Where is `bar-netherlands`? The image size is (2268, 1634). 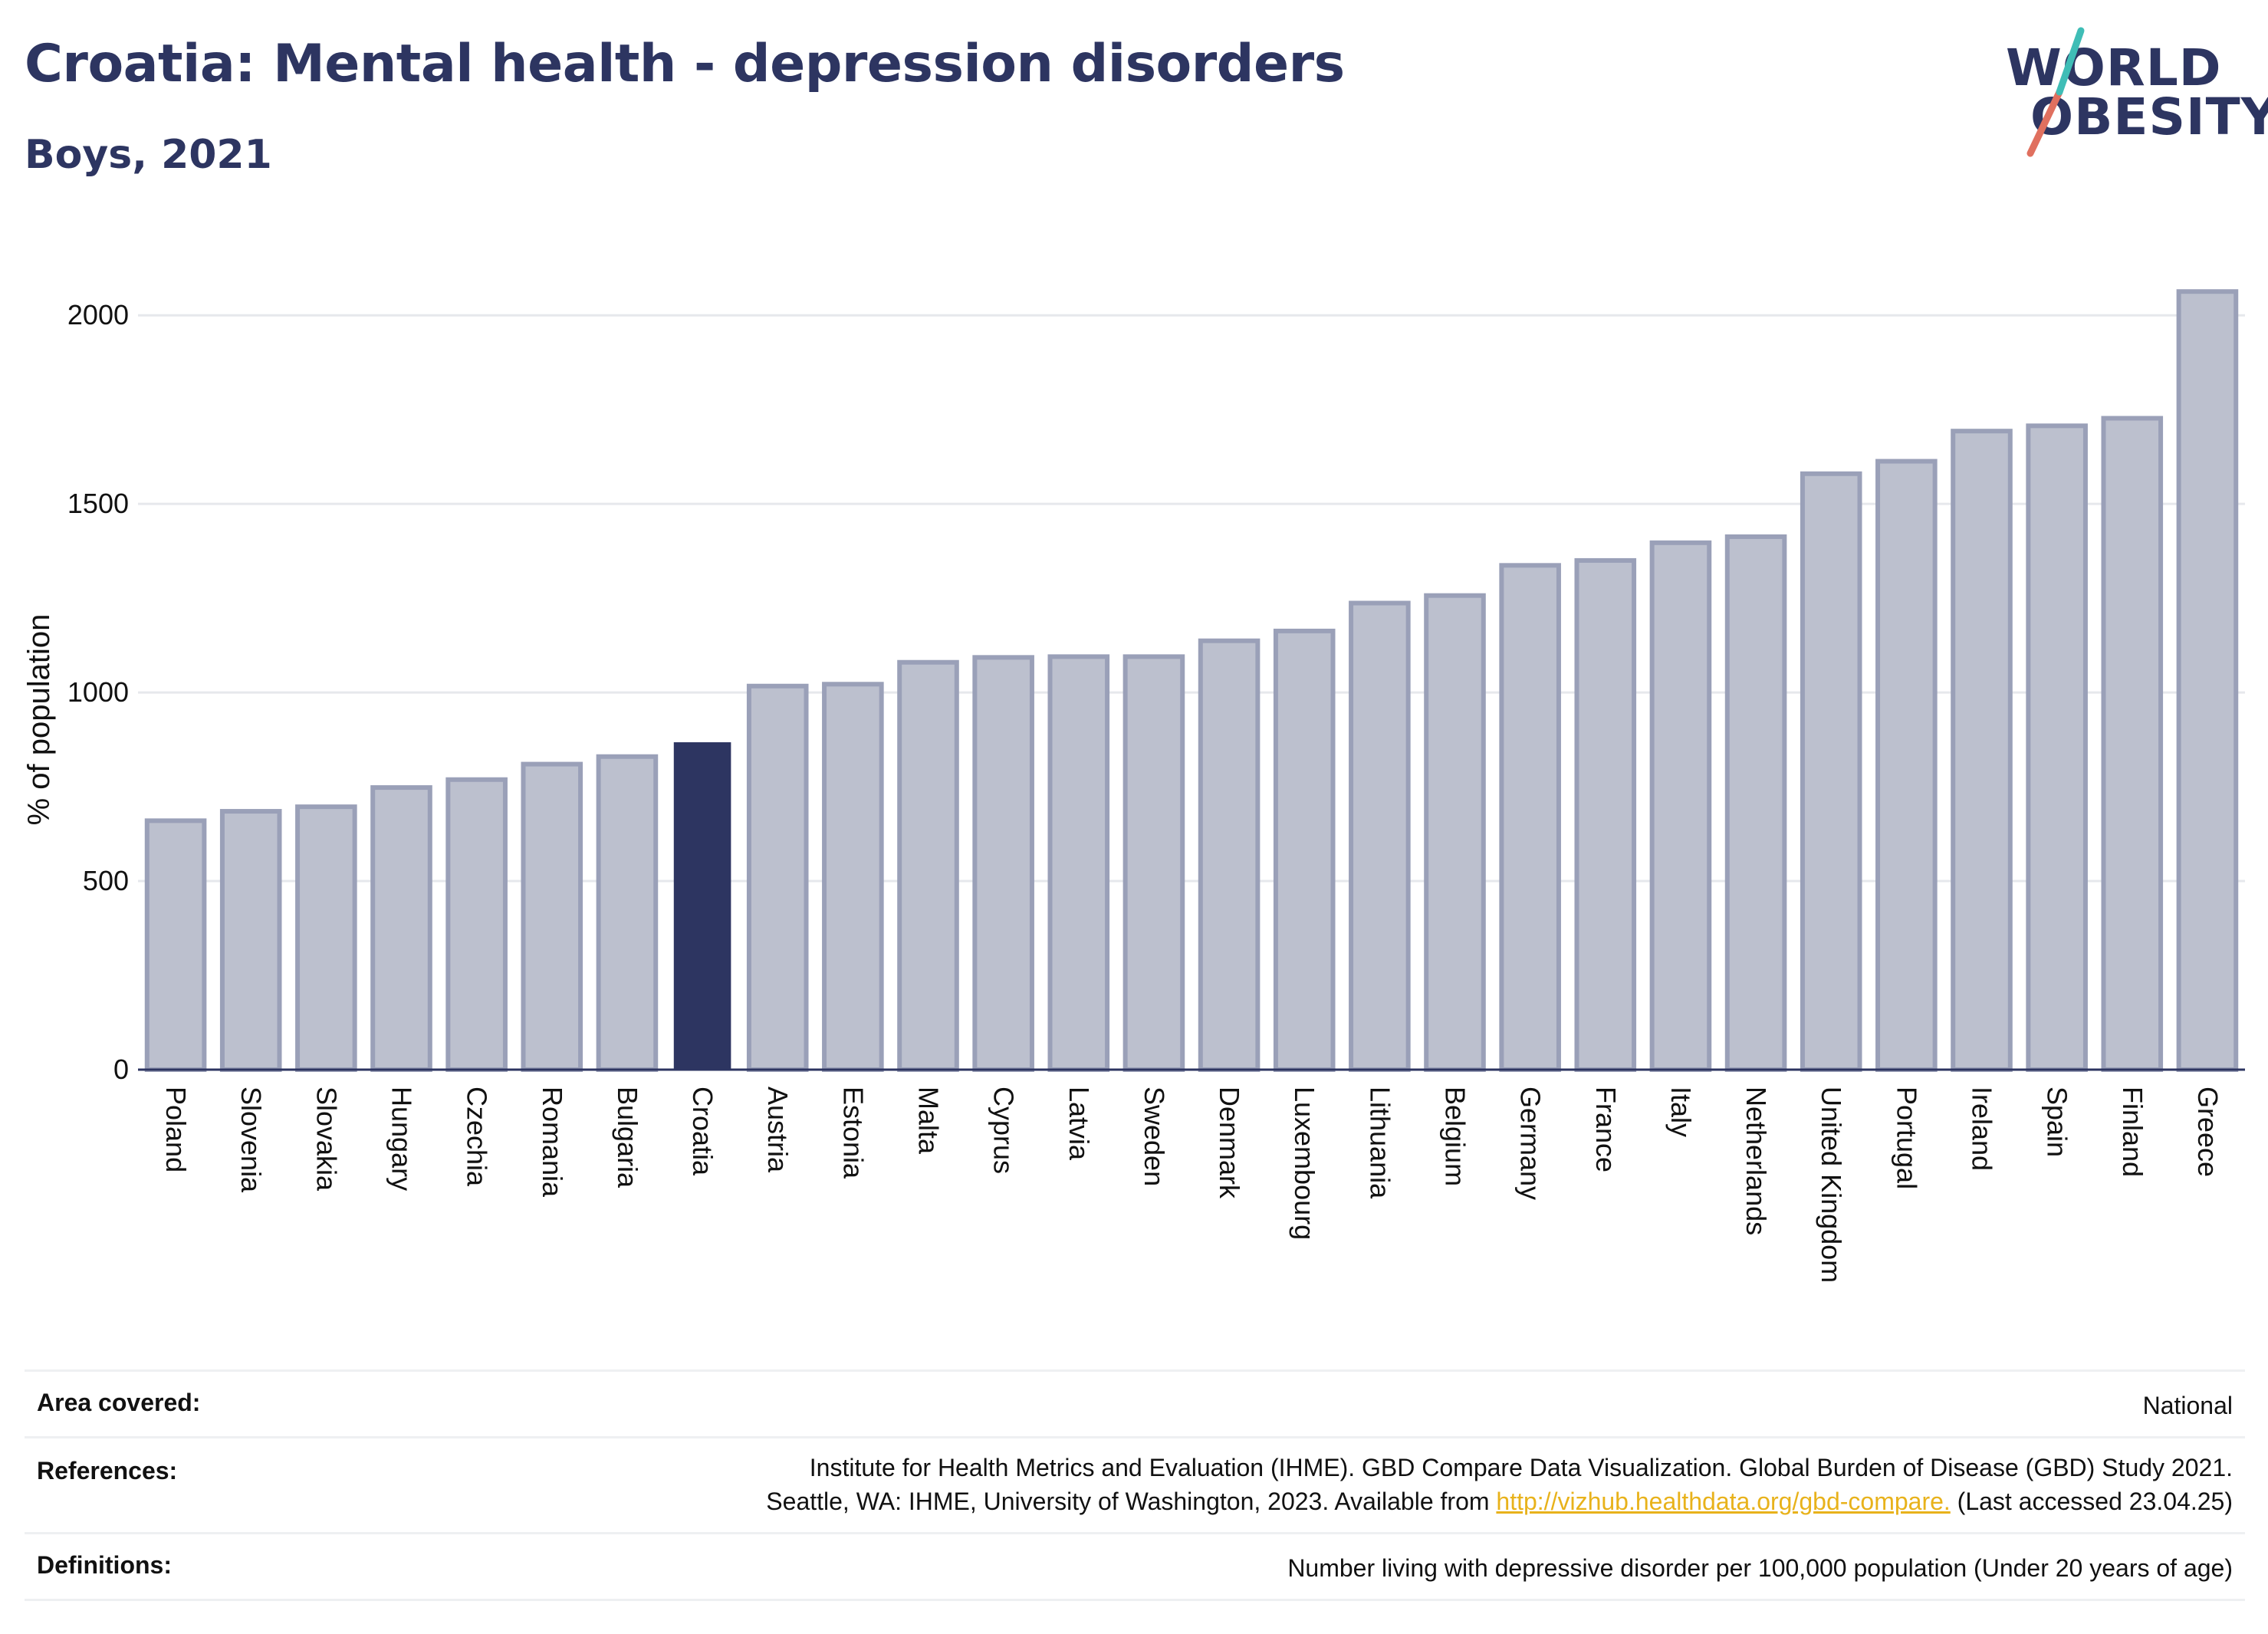
bar-netherlands is located at coordinates (1755, 803).